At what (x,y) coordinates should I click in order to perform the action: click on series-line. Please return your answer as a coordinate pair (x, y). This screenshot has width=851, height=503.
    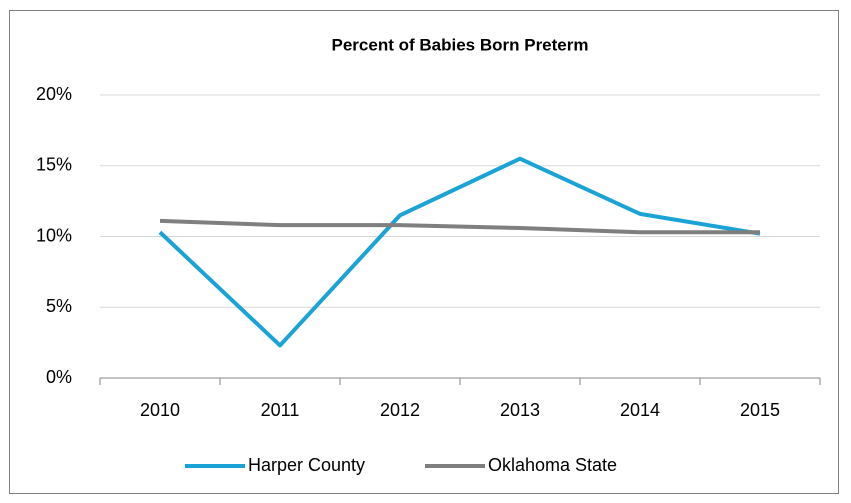
    Looking at the image, I should click on (459, 226).